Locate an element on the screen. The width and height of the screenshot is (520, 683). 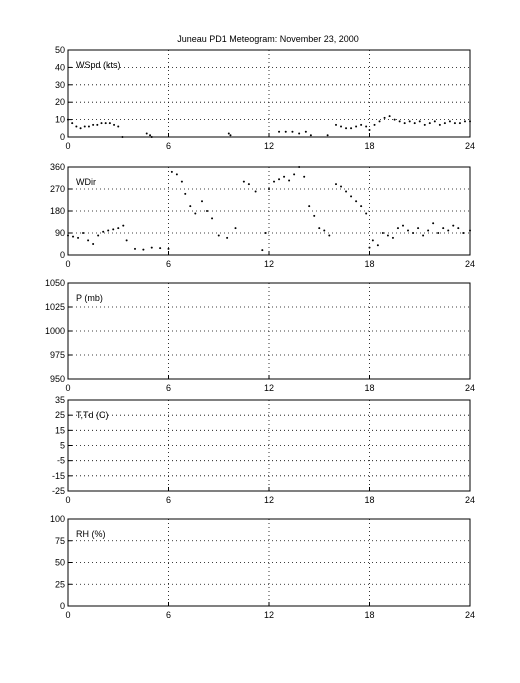
y-tick-label: 950 is located at coordinates (57, 379).